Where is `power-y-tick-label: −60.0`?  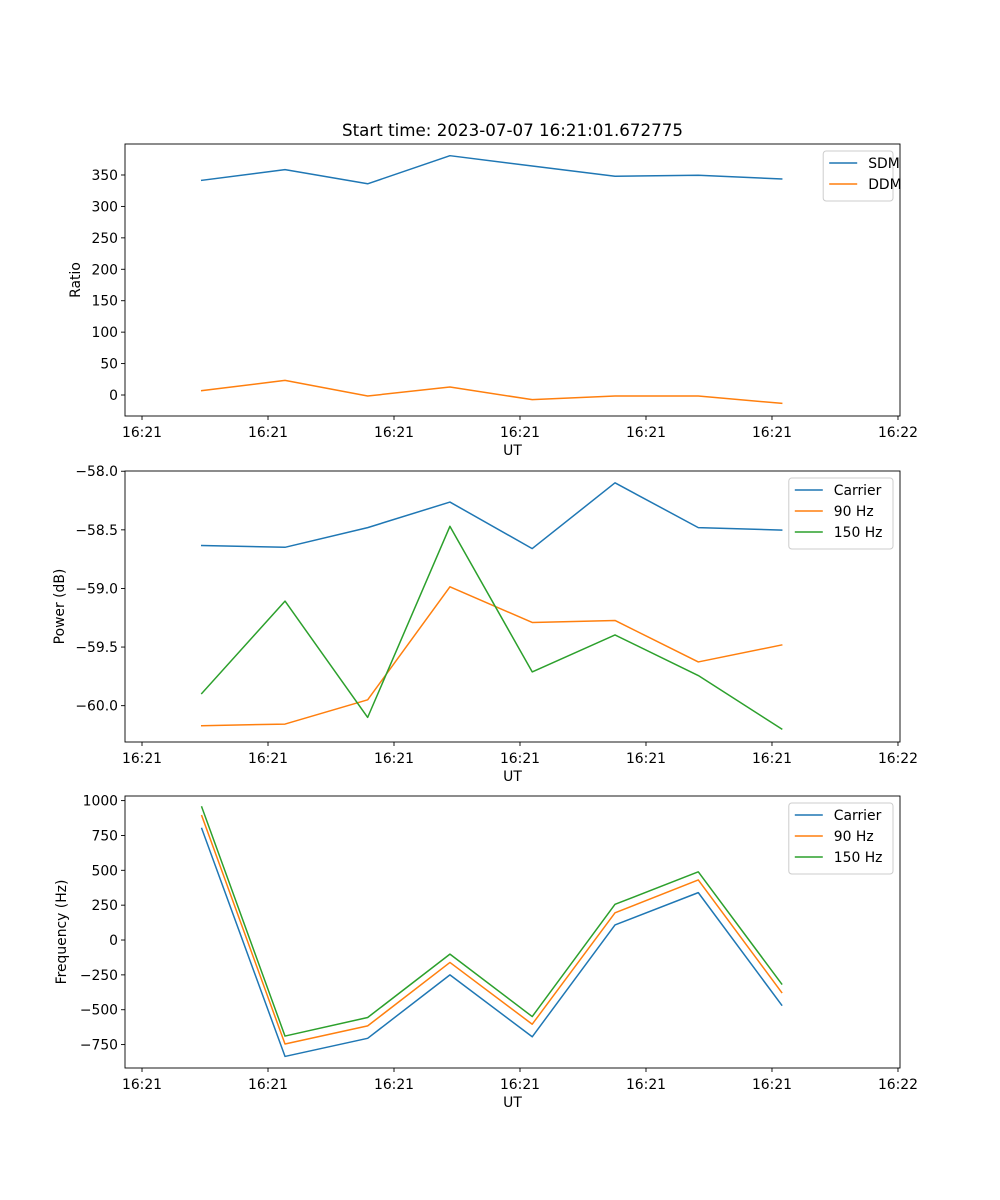 power-y-tick-label: −60.0 is located at coordinates (96, 707).